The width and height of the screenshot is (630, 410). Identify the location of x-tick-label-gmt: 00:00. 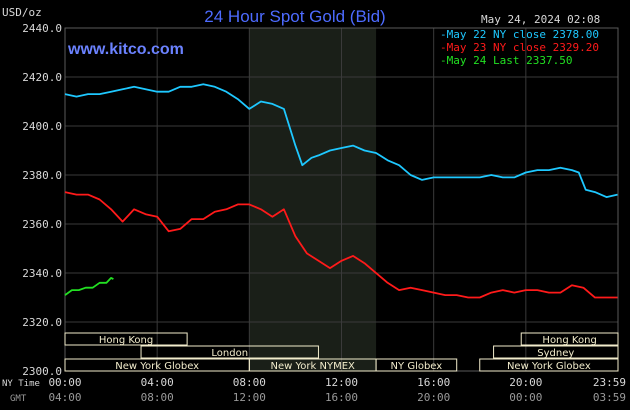
(525, 397).